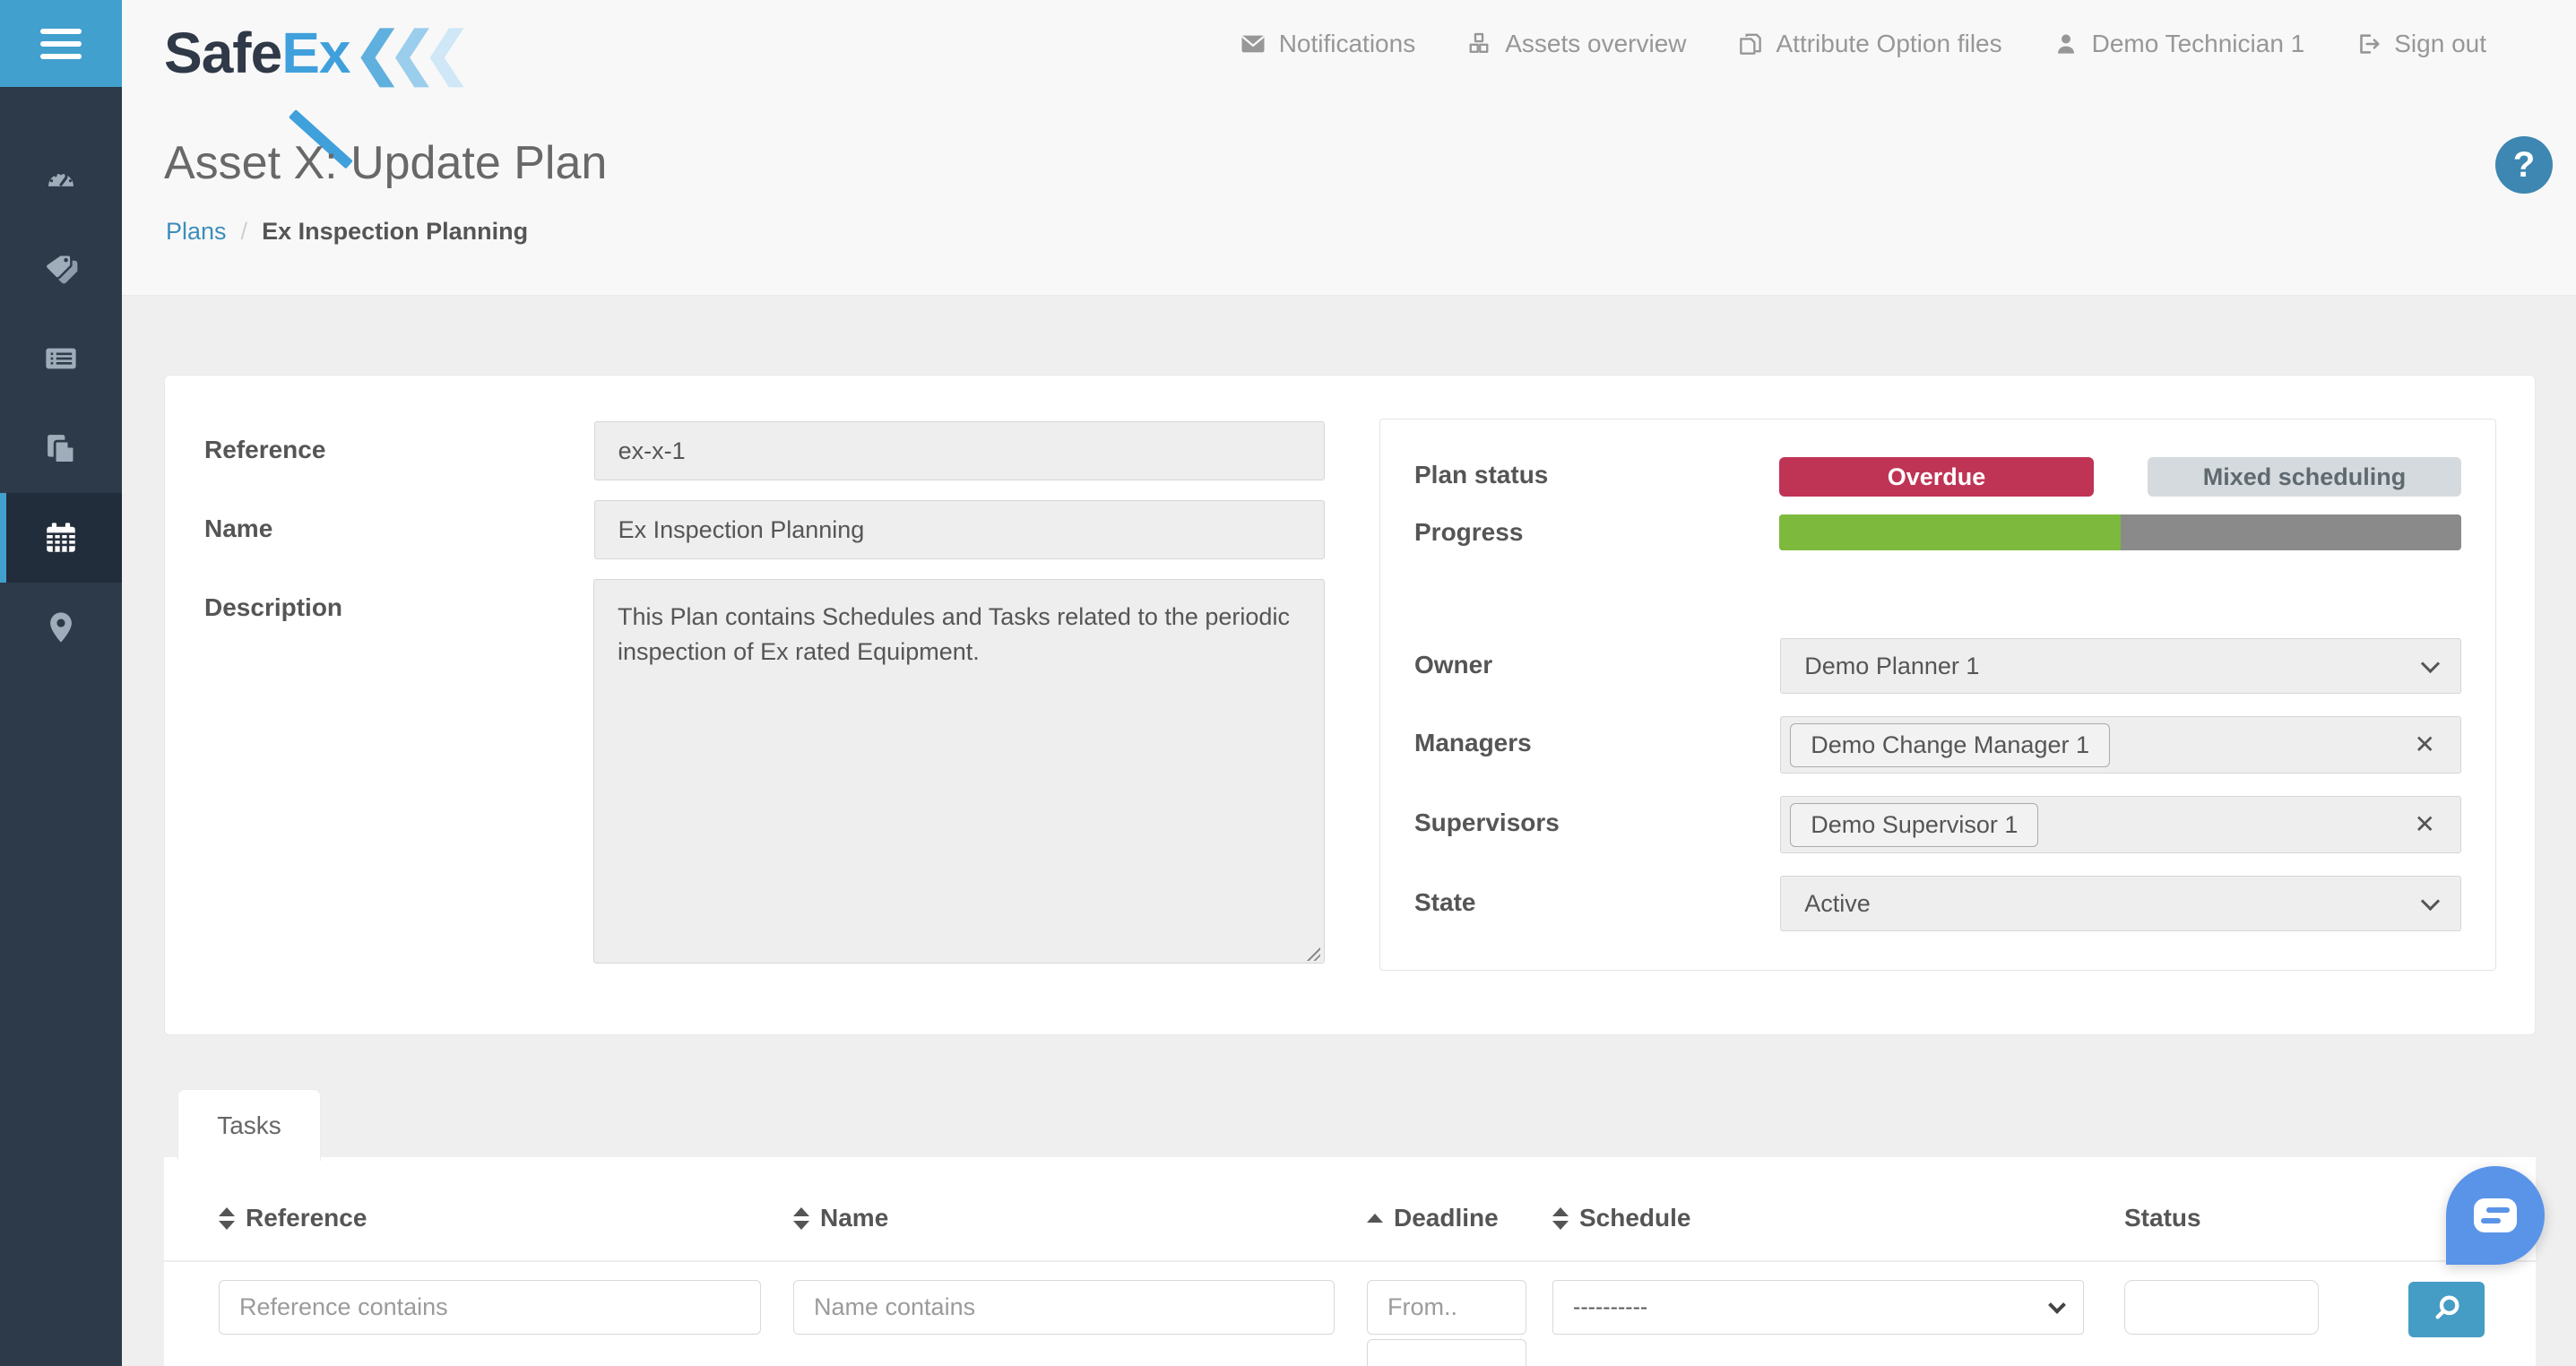  Describe the element at coordinates (1446, 1308) in the screenshot. I see `filter-deadline-from-input` at that location.